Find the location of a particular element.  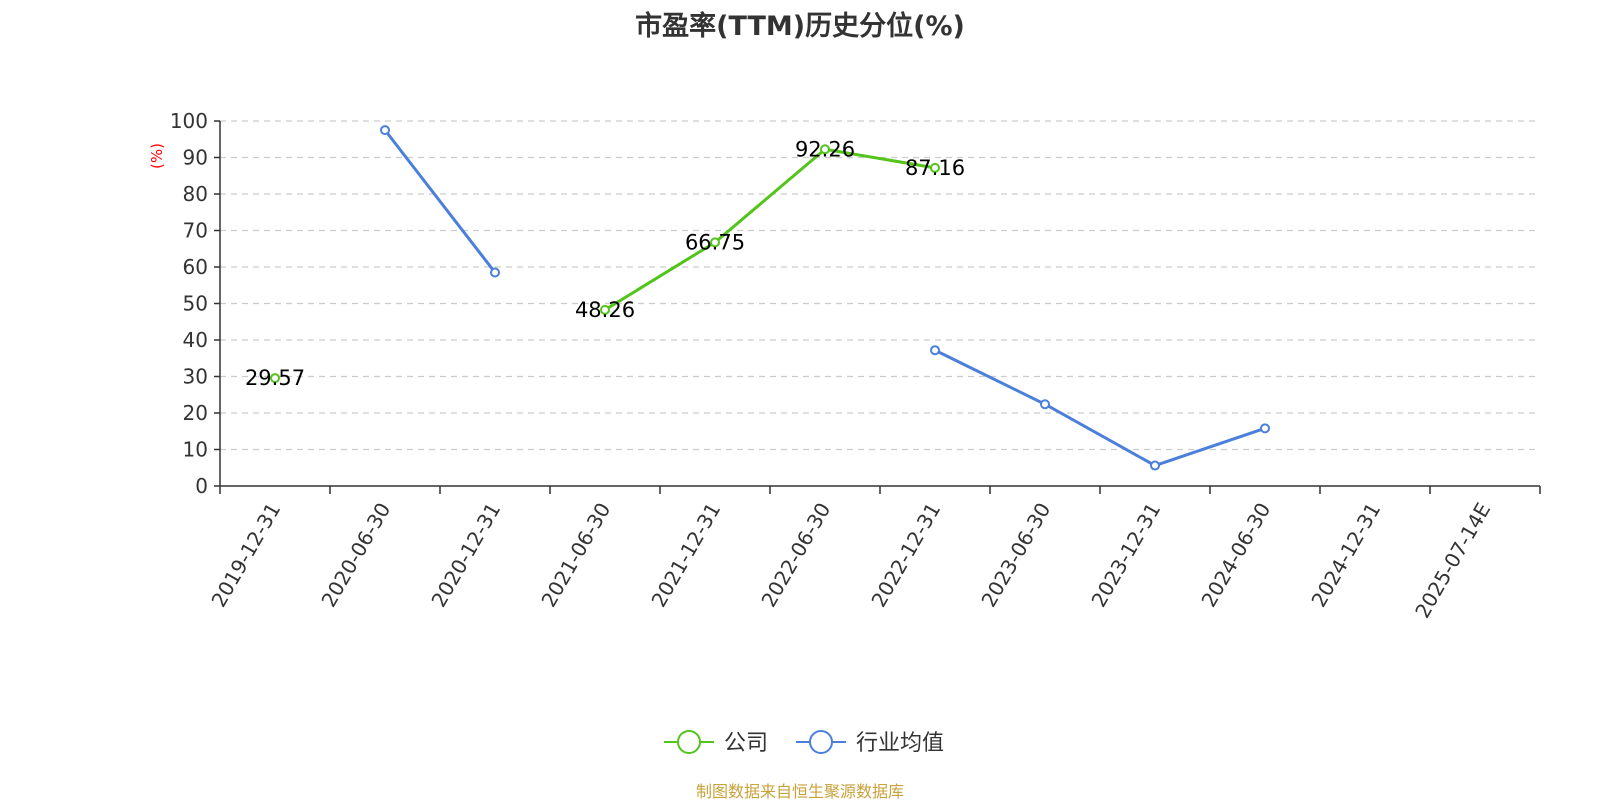

x-tick-label-2020-06-30: 2020-06-30 is located at coordinates (355, 555).